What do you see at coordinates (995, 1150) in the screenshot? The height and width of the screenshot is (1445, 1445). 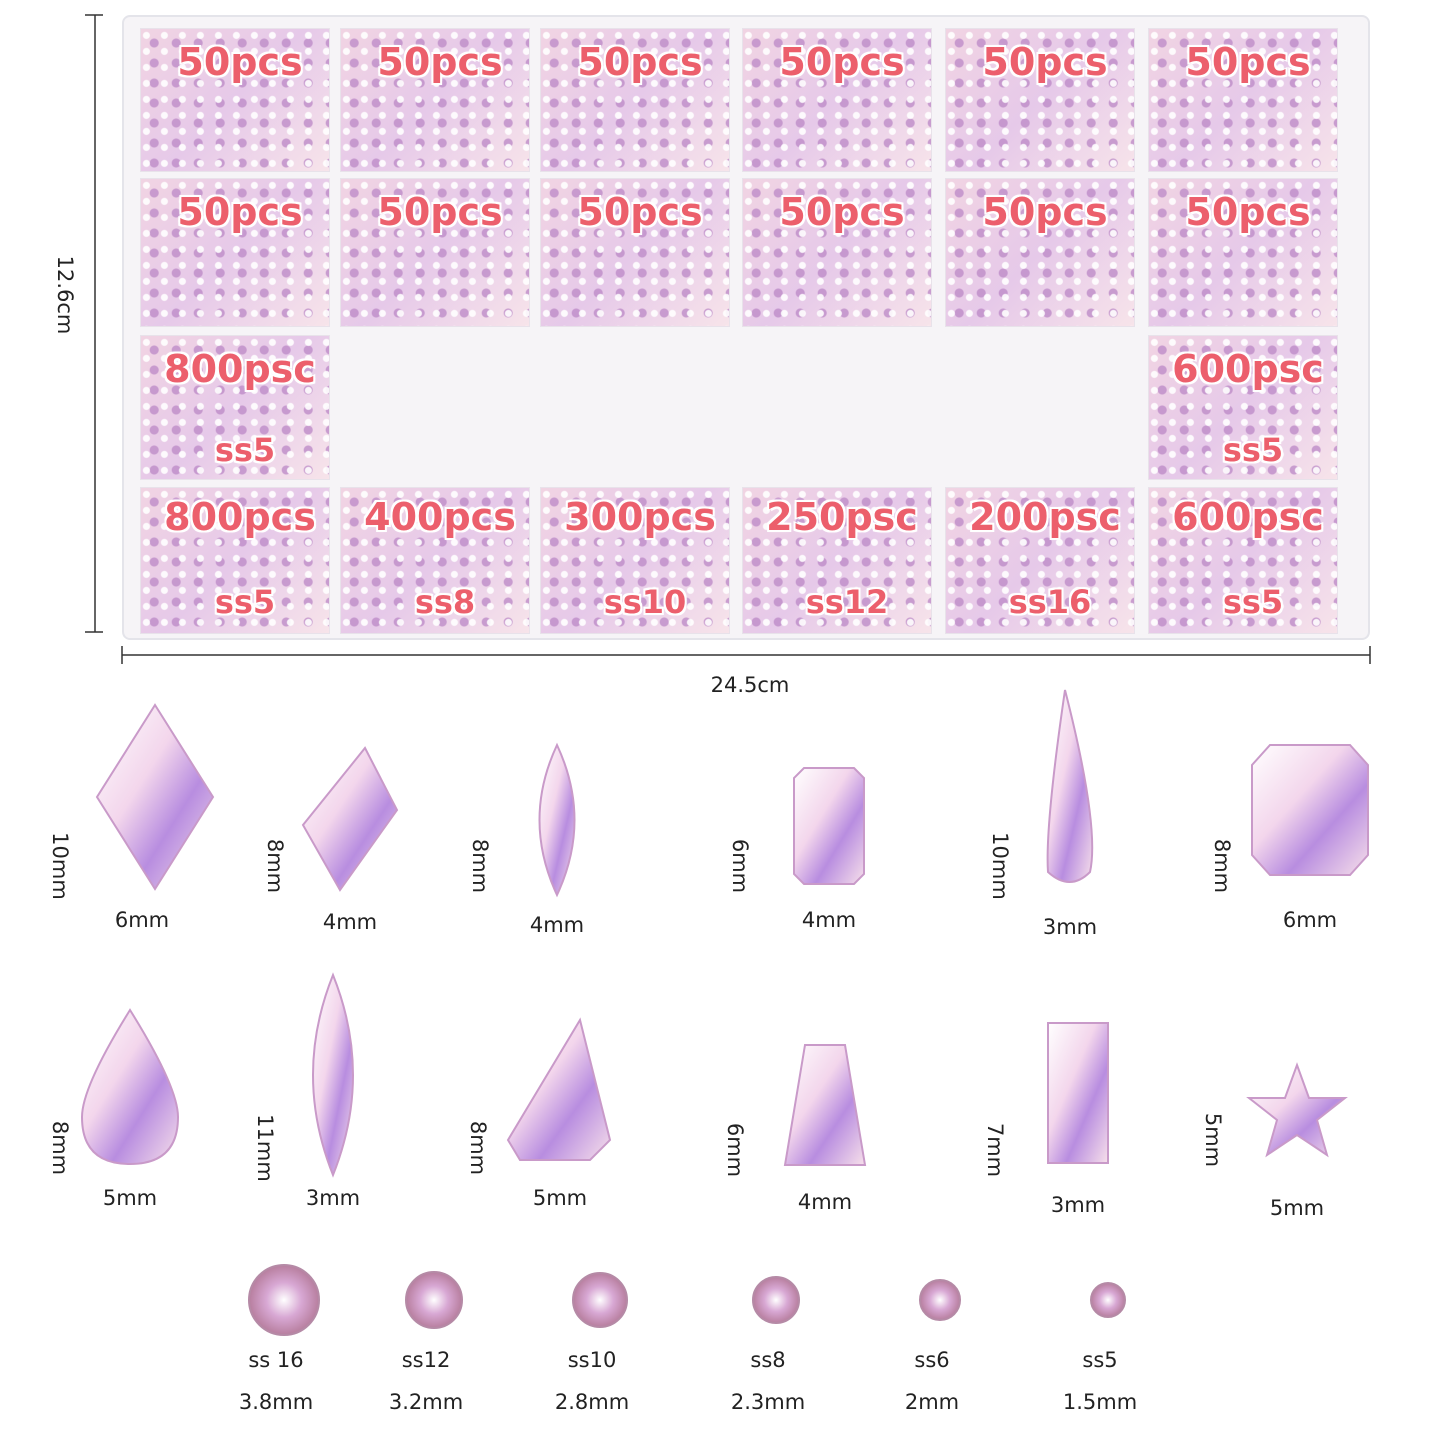 I see `height-label: 7mm` at bounding box center [995, 1150].